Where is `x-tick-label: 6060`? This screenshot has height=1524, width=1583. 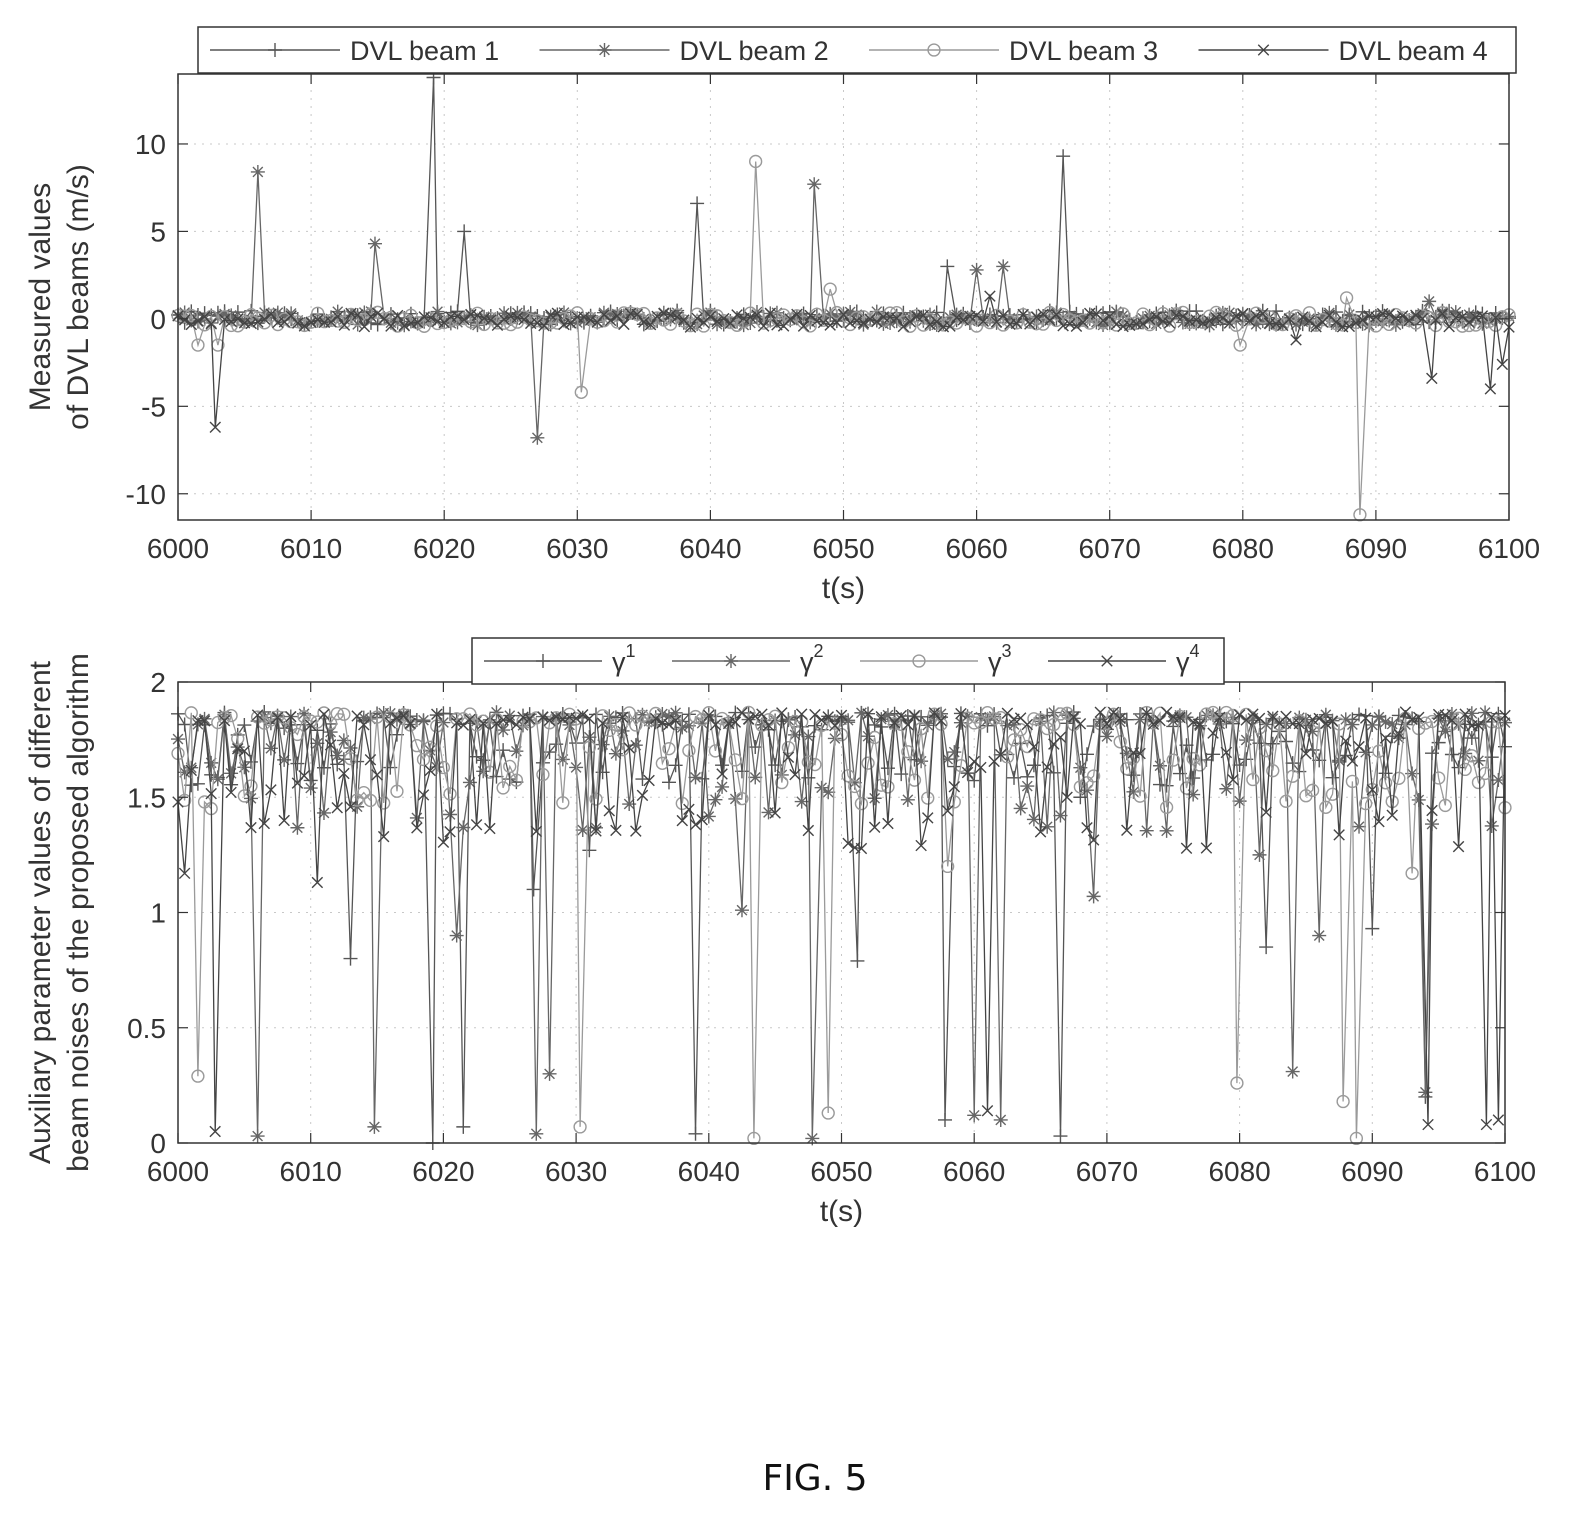 x-tick-label: 6060 is located at coordinates (974, 1171).